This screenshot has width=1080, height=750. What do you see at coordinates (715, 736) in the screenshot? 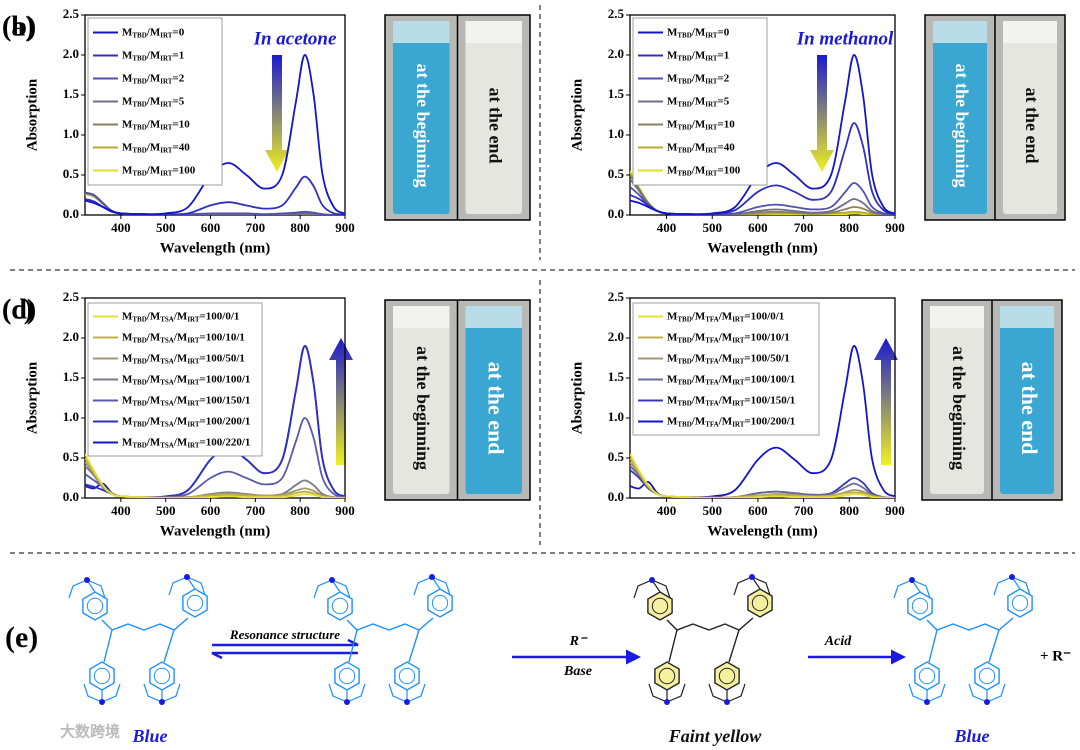
I see `color-label: Faint yellow` at bounding box center [715, 736].